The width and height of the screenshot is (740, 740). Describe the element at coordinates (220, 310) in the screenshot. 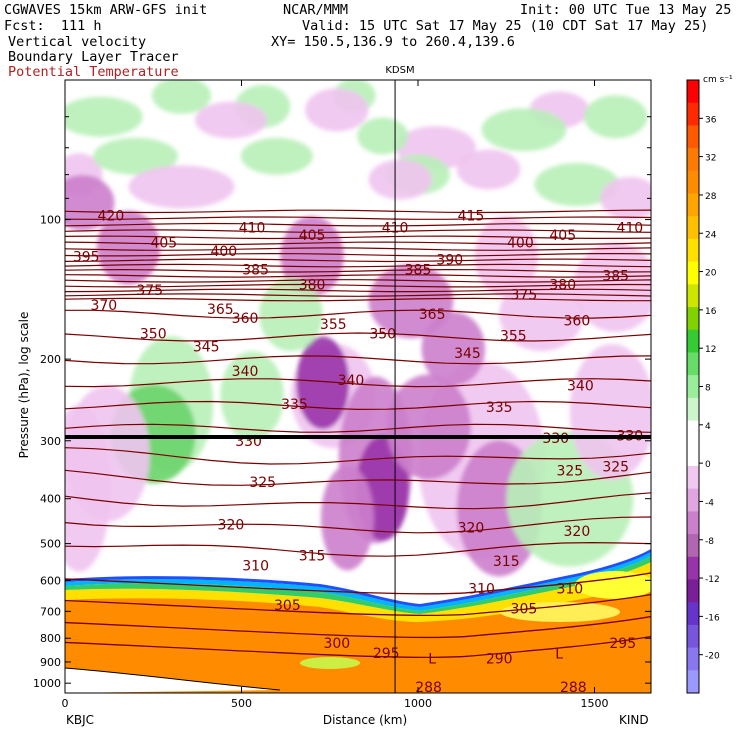

I see `theta-label: 365` at that location.